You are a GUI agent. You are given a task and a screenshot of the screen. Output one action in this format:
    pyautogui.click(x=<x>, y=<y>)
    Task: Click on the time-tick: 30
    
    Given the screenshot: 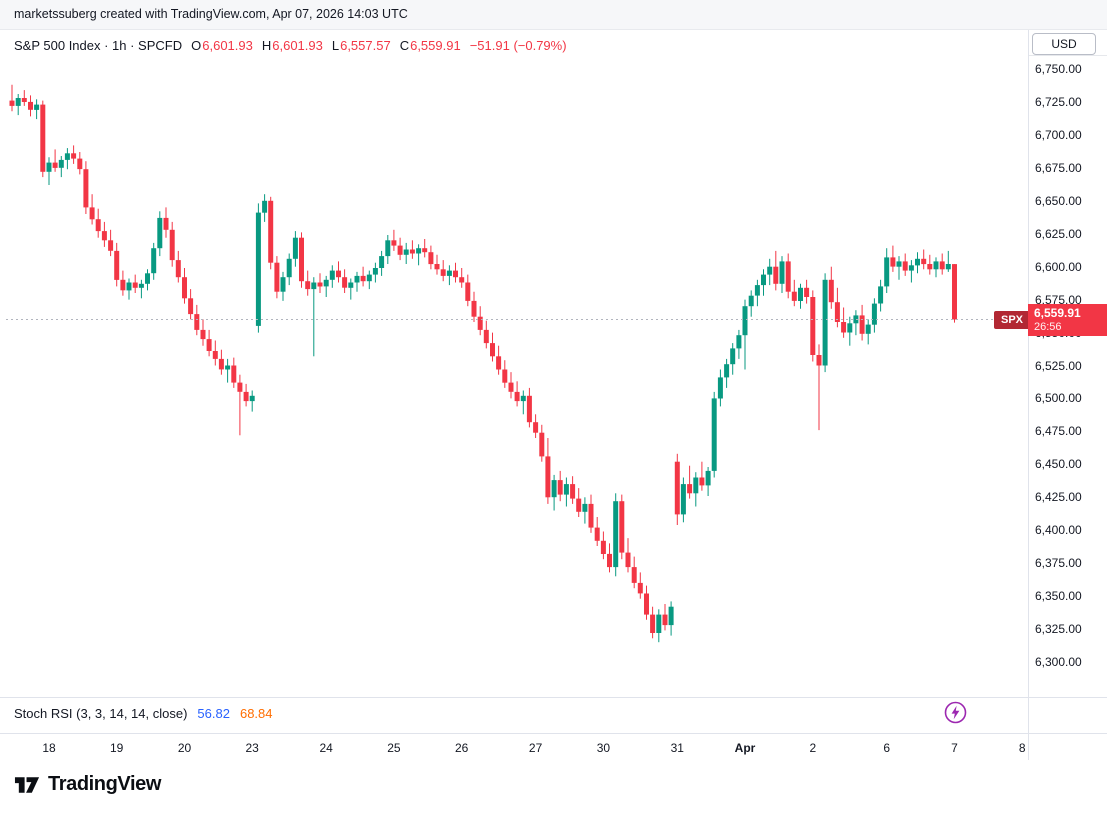 What is the action you would take?
    pyautogui.click(x=603, y=748)
    